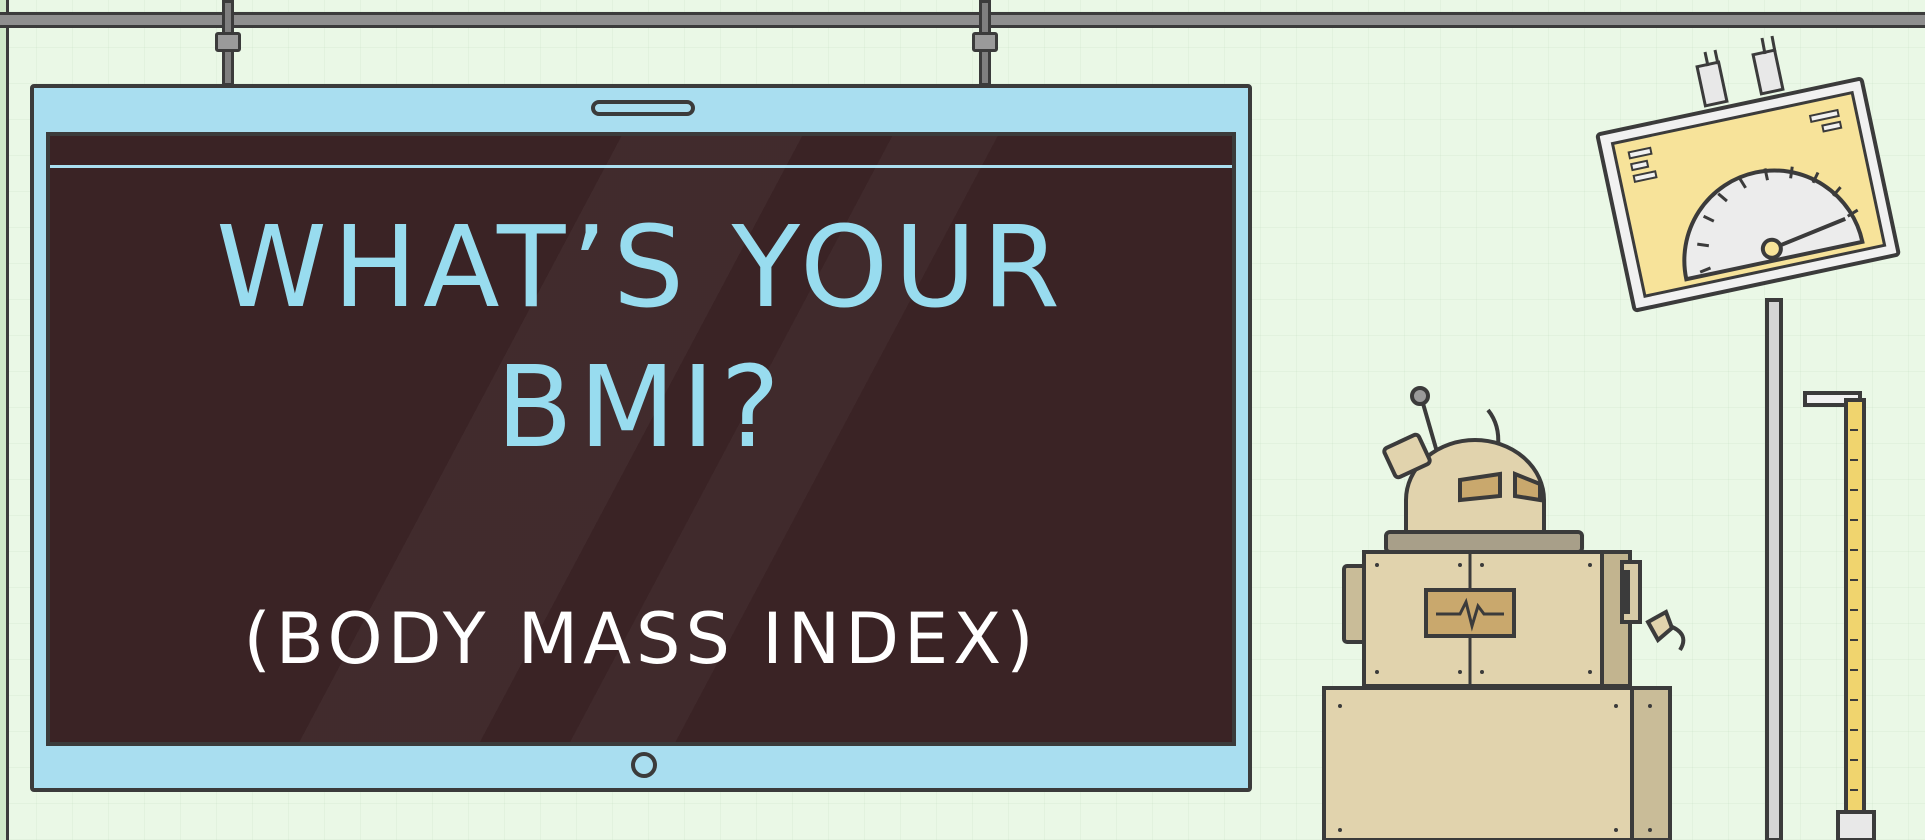  What do you see at coordinates (962, 20) in the screenshot?
I see `ceiling-rail` at bounding box center [962, 20].